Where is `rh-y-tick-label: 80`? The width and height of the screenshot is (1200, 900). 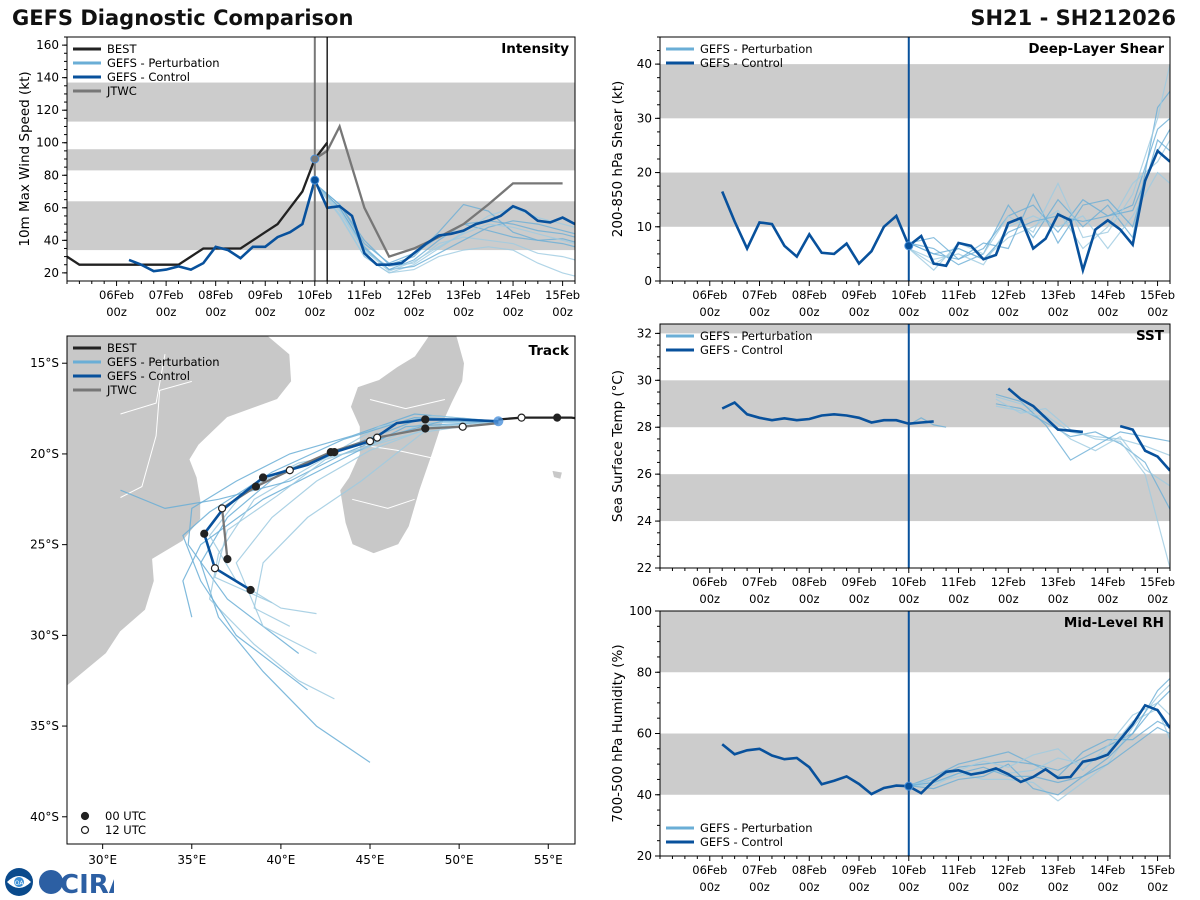
rh-y-tick-label: 80 is located at coordinates (644, 672).